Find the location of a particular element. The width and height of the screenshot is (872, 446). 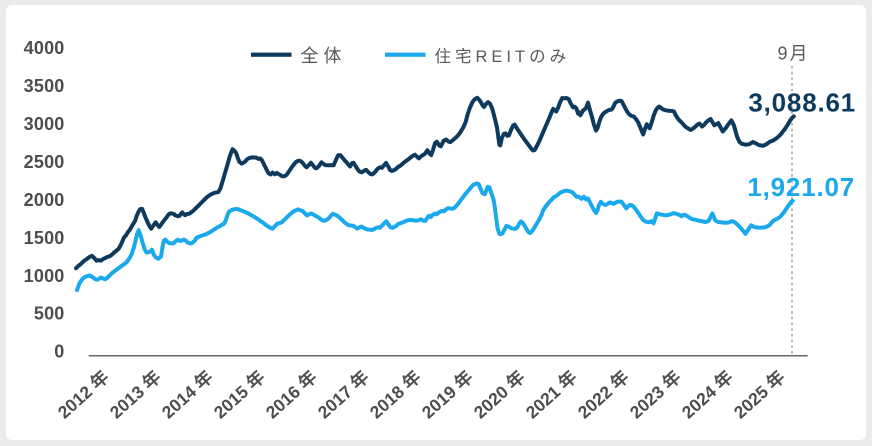

svg-text: 1,921.07 is located at coordinates (801, 187).